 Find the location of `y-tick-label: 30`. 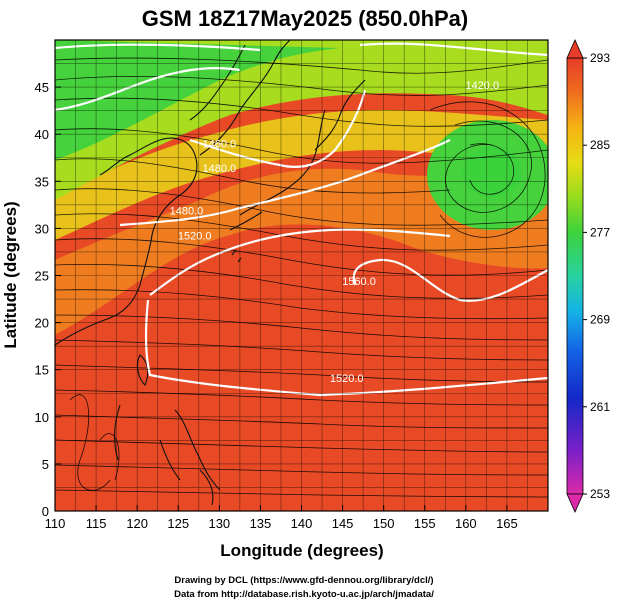

y-tick-label: 30 is located at coordinates (42, 228).